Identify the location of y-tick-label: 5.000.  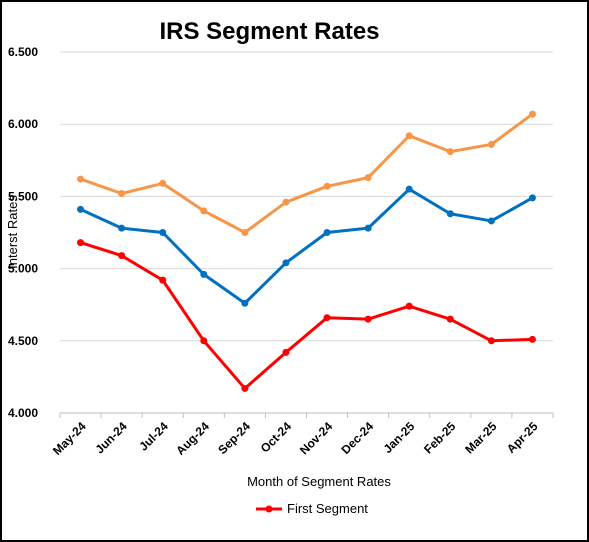
(23, 269).